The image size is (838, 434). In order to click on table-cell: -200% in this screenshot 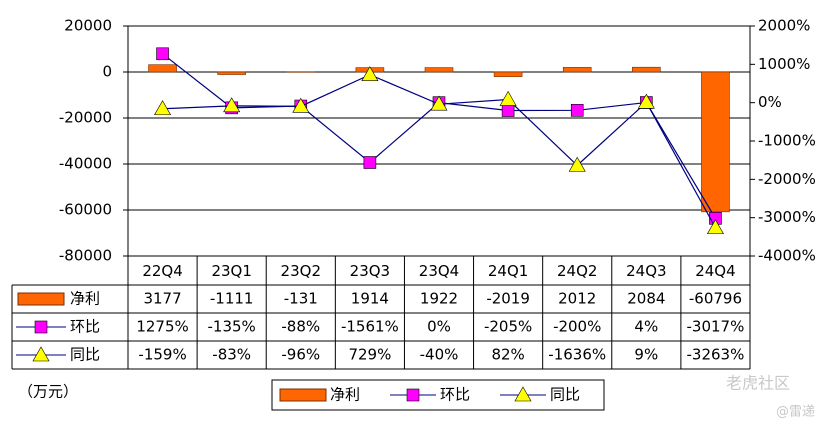, I will do `click(577, 327)`.